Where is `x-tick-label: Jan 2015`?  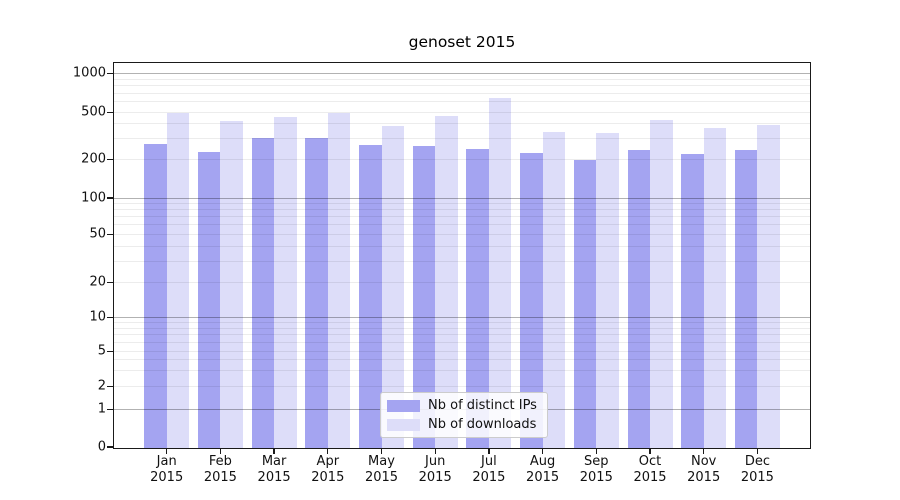 x-tick-label: Jan 2015 is located at coordinates (167, 469).